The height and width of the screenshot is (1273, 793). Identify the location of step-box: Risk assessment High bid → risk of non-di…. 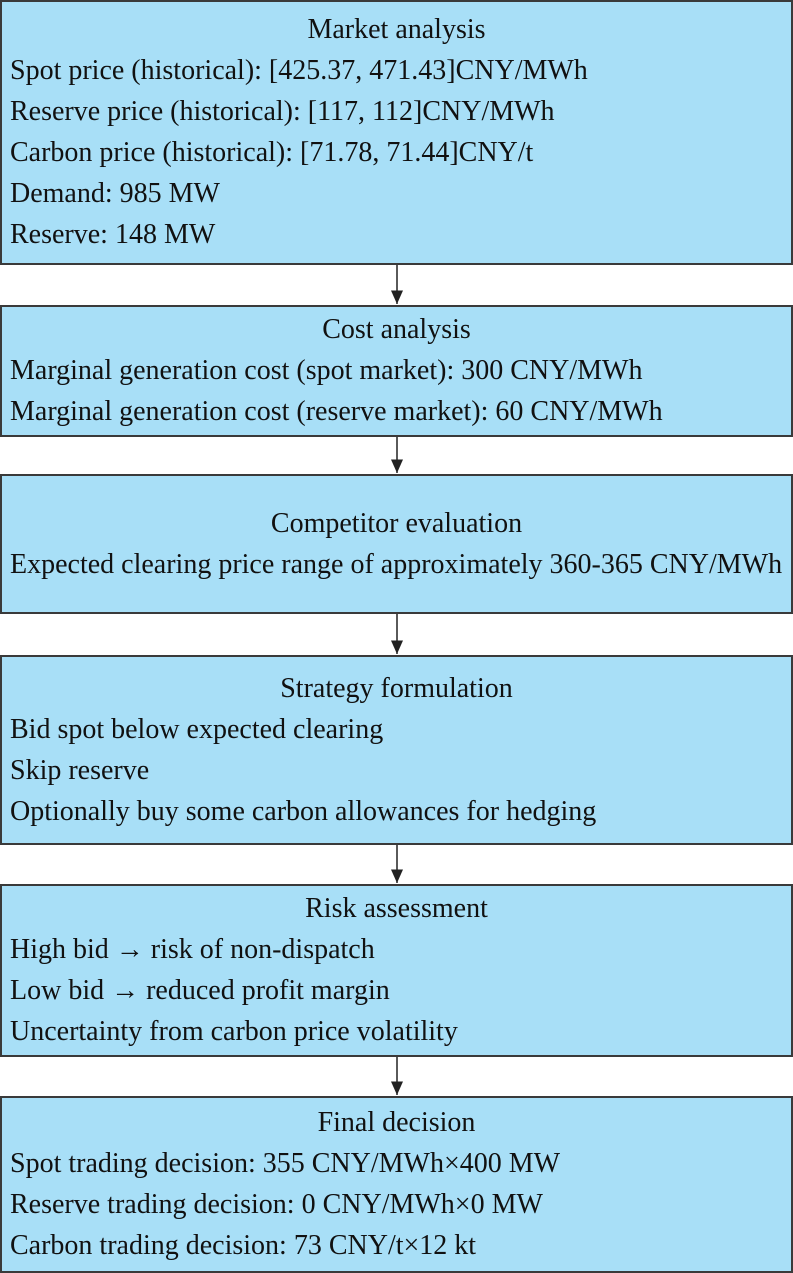
(396, 970).